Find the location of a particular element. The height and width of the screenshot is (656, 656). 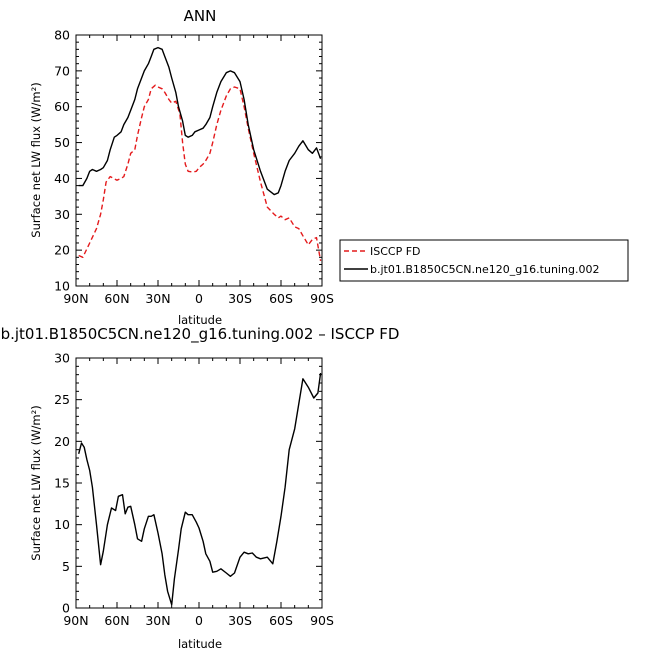

legend-box is located at coordinates (484, 260).